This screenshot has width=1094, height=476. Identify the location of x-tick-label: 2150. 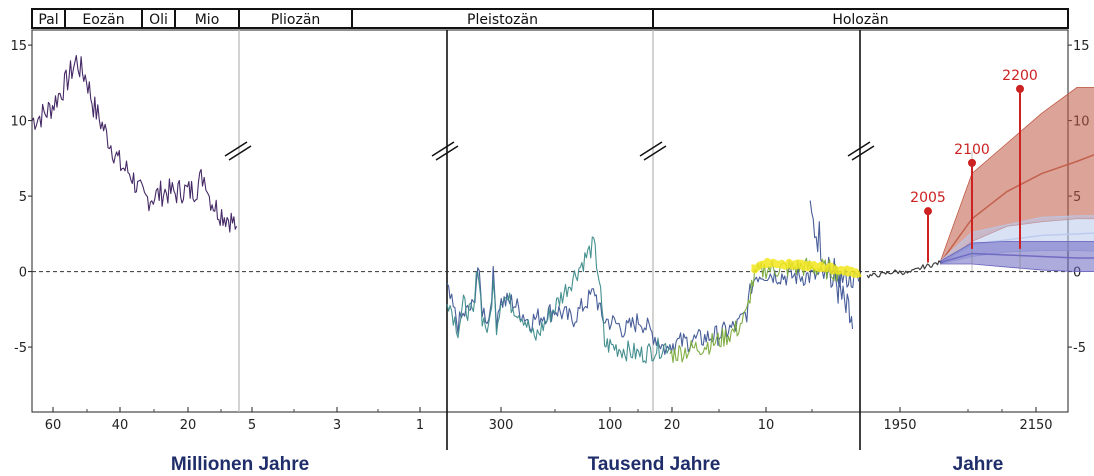
(1035, 425).